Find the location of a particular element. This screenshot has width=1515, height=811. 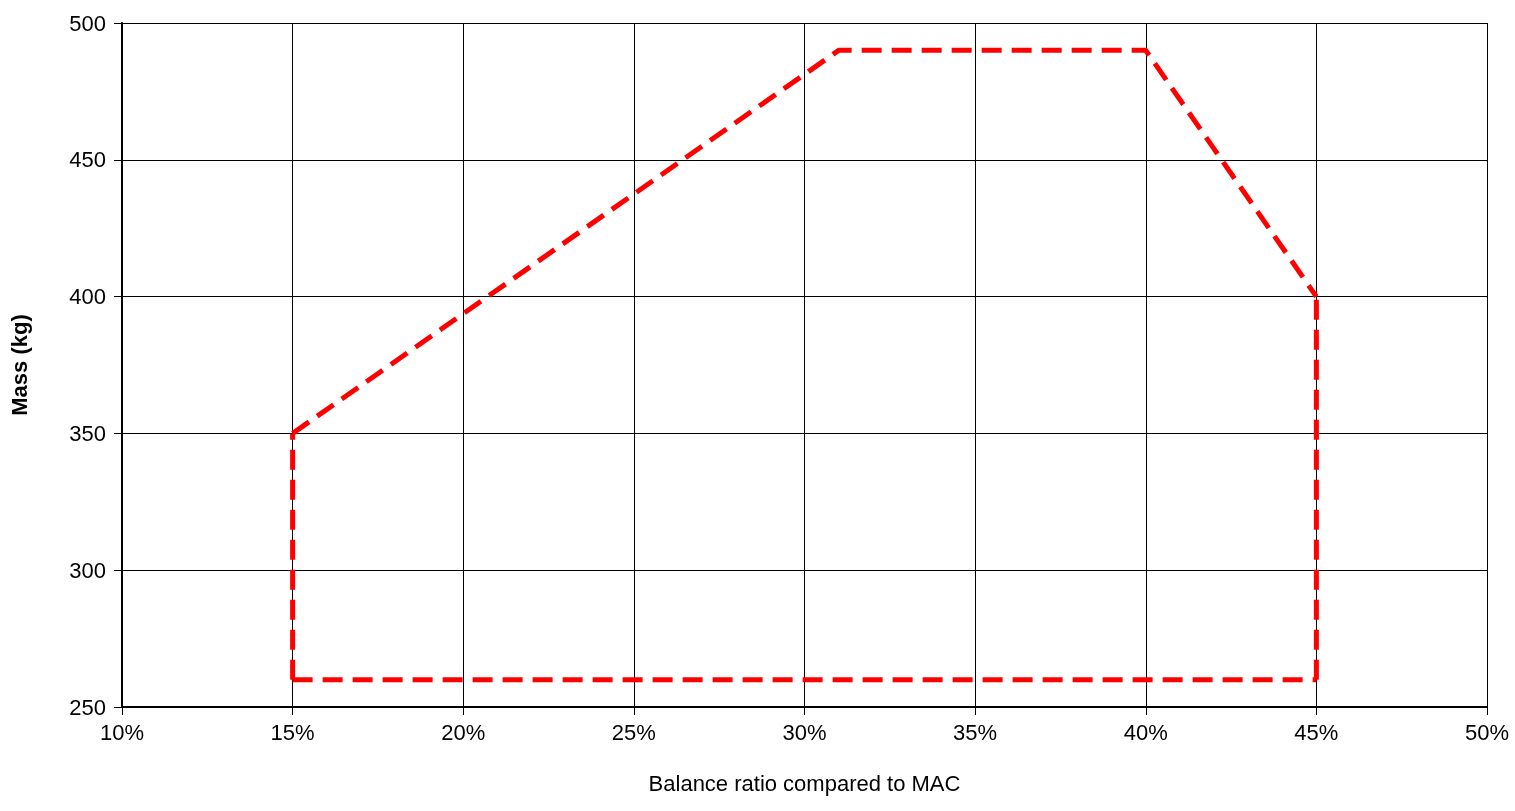

x-tick-label: 10% is located at coordinates (122, 732).